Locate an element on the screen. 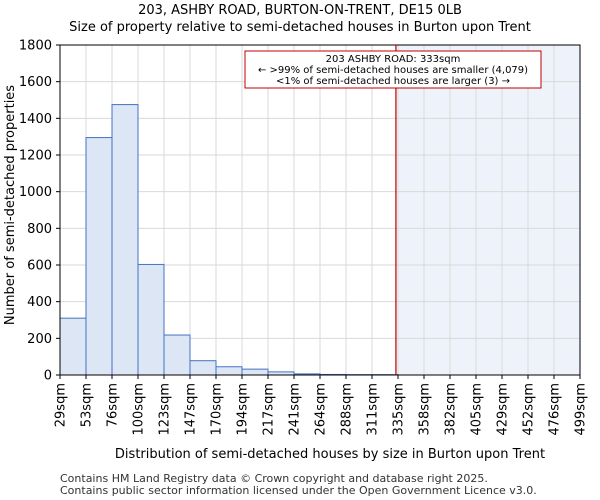 Image resolution: width=600 pixels, height=500 pixels. x-tick-label: 264sqm is located at coordinates (321, 409).